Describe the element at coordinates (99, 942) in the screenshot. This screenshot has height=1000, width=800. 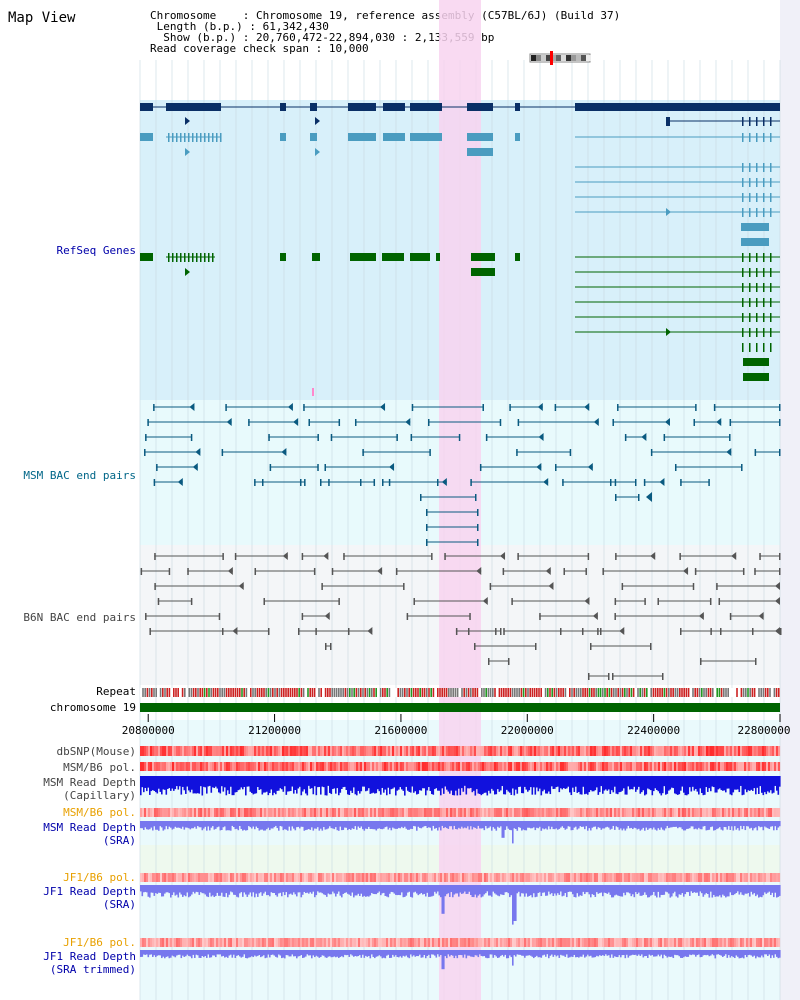
I see `track-label-jf1-b6-pol-2: JF1/B6 pol.` at that location.